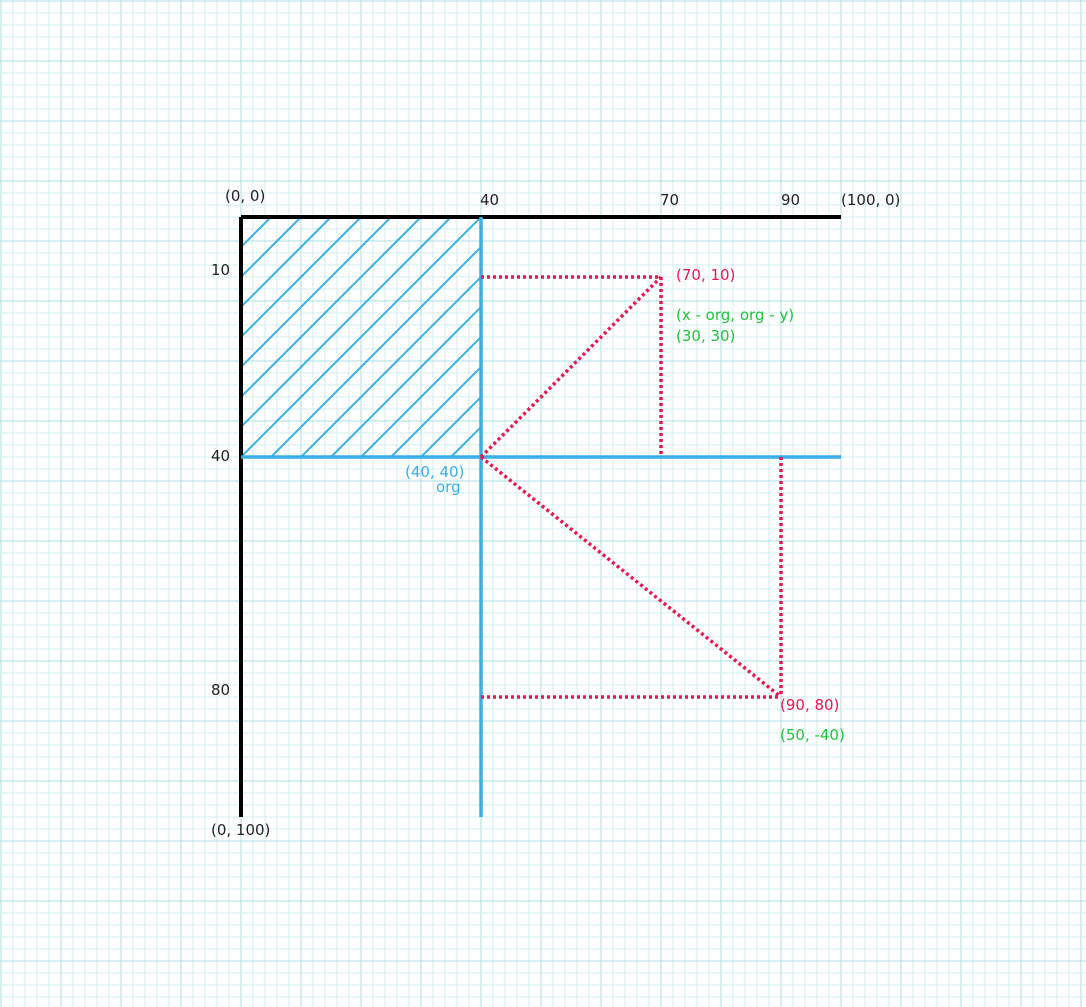  Describe the element at coordinates (790, 200) in the screenshot. I see `label-top-90: 90` at that location.